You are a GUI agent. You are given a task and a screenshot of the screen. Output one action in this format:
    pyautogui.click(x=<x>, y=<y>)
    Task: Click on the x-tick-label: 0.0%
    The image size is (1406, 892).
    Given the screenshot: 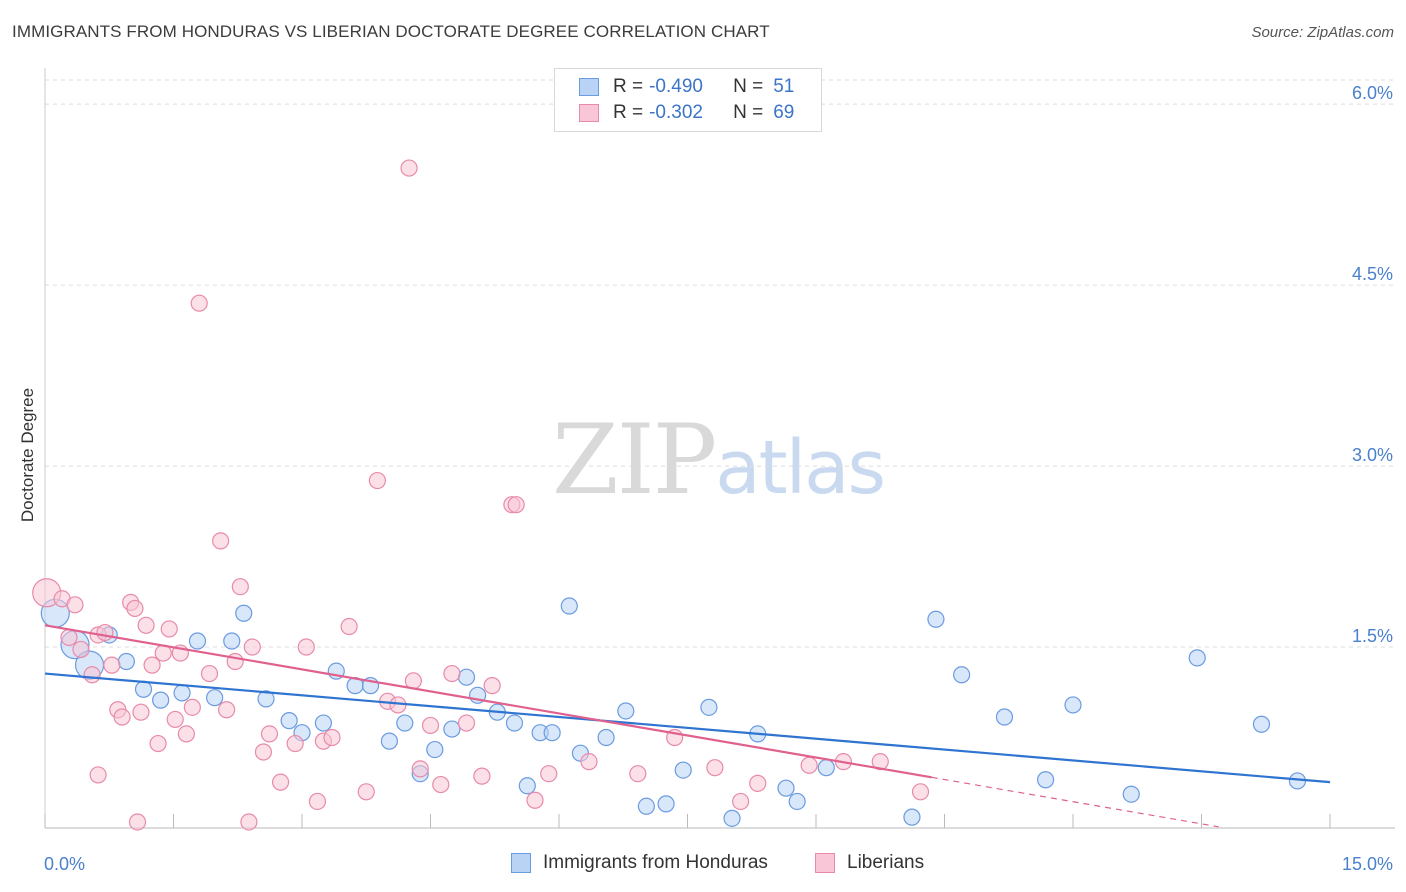 What is the action you would take?
    pyautogui.click(x=64, y=864)
    